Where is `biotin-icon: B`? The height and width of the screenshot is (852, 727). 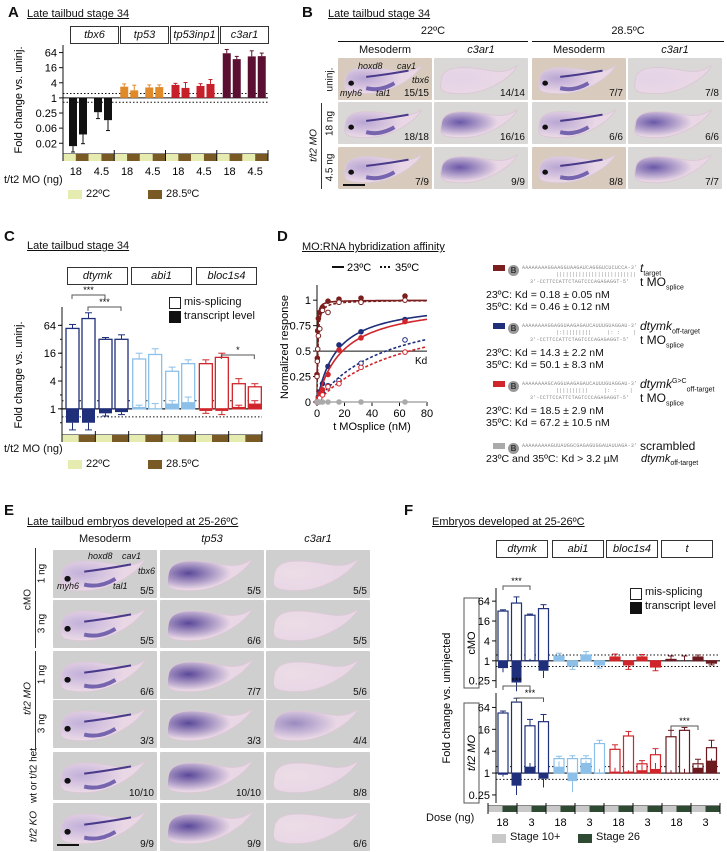
biotin-icon: B is located at coordinates (513, 387).